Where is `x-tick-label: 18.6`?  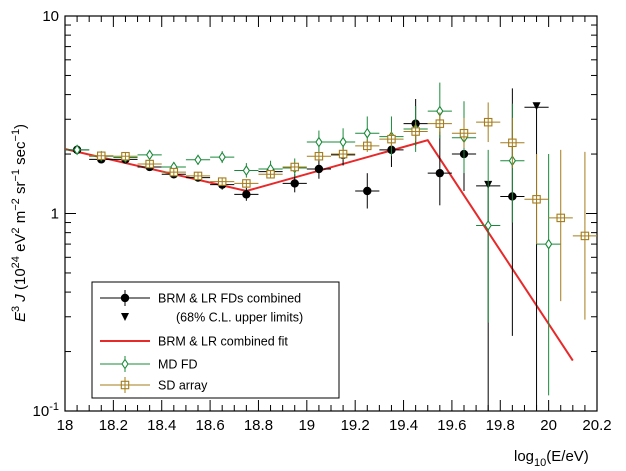 x-tick-label: 18.6 is located at coordinates (209, 425).